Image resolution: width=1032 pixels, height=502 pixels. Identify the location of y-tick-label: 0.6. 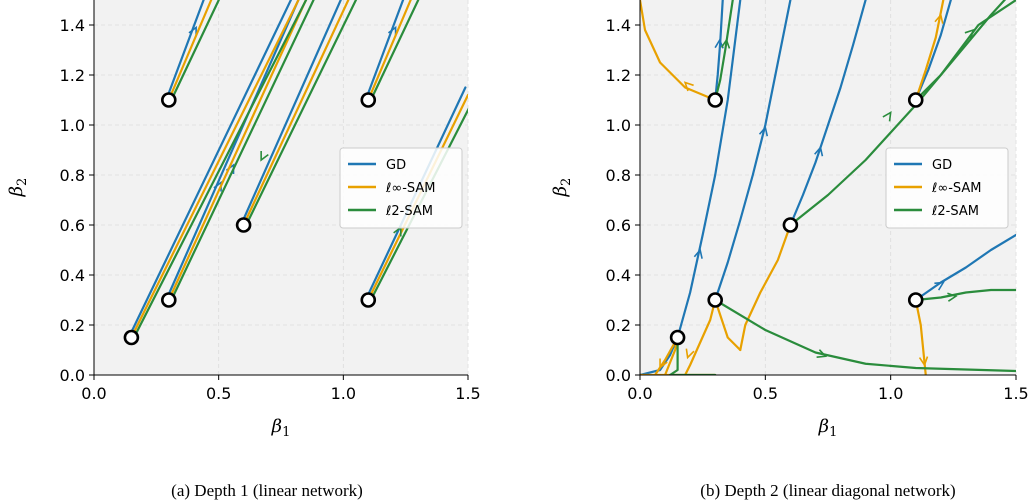
(72, 225).